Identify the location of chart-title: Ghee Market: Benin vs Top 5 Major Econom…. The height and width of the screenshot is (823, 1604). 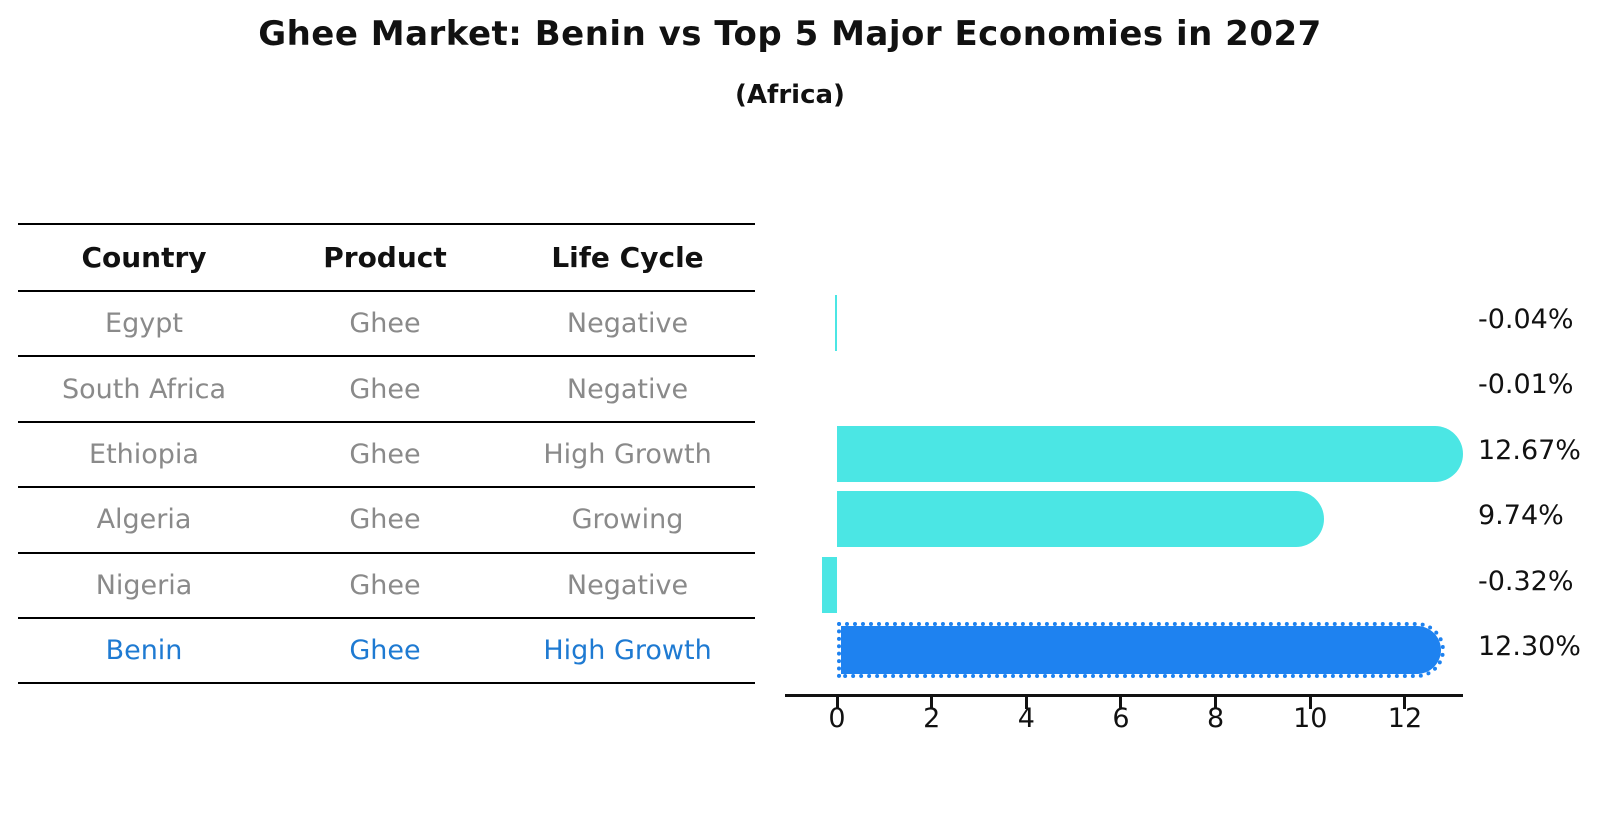
(790, 34).